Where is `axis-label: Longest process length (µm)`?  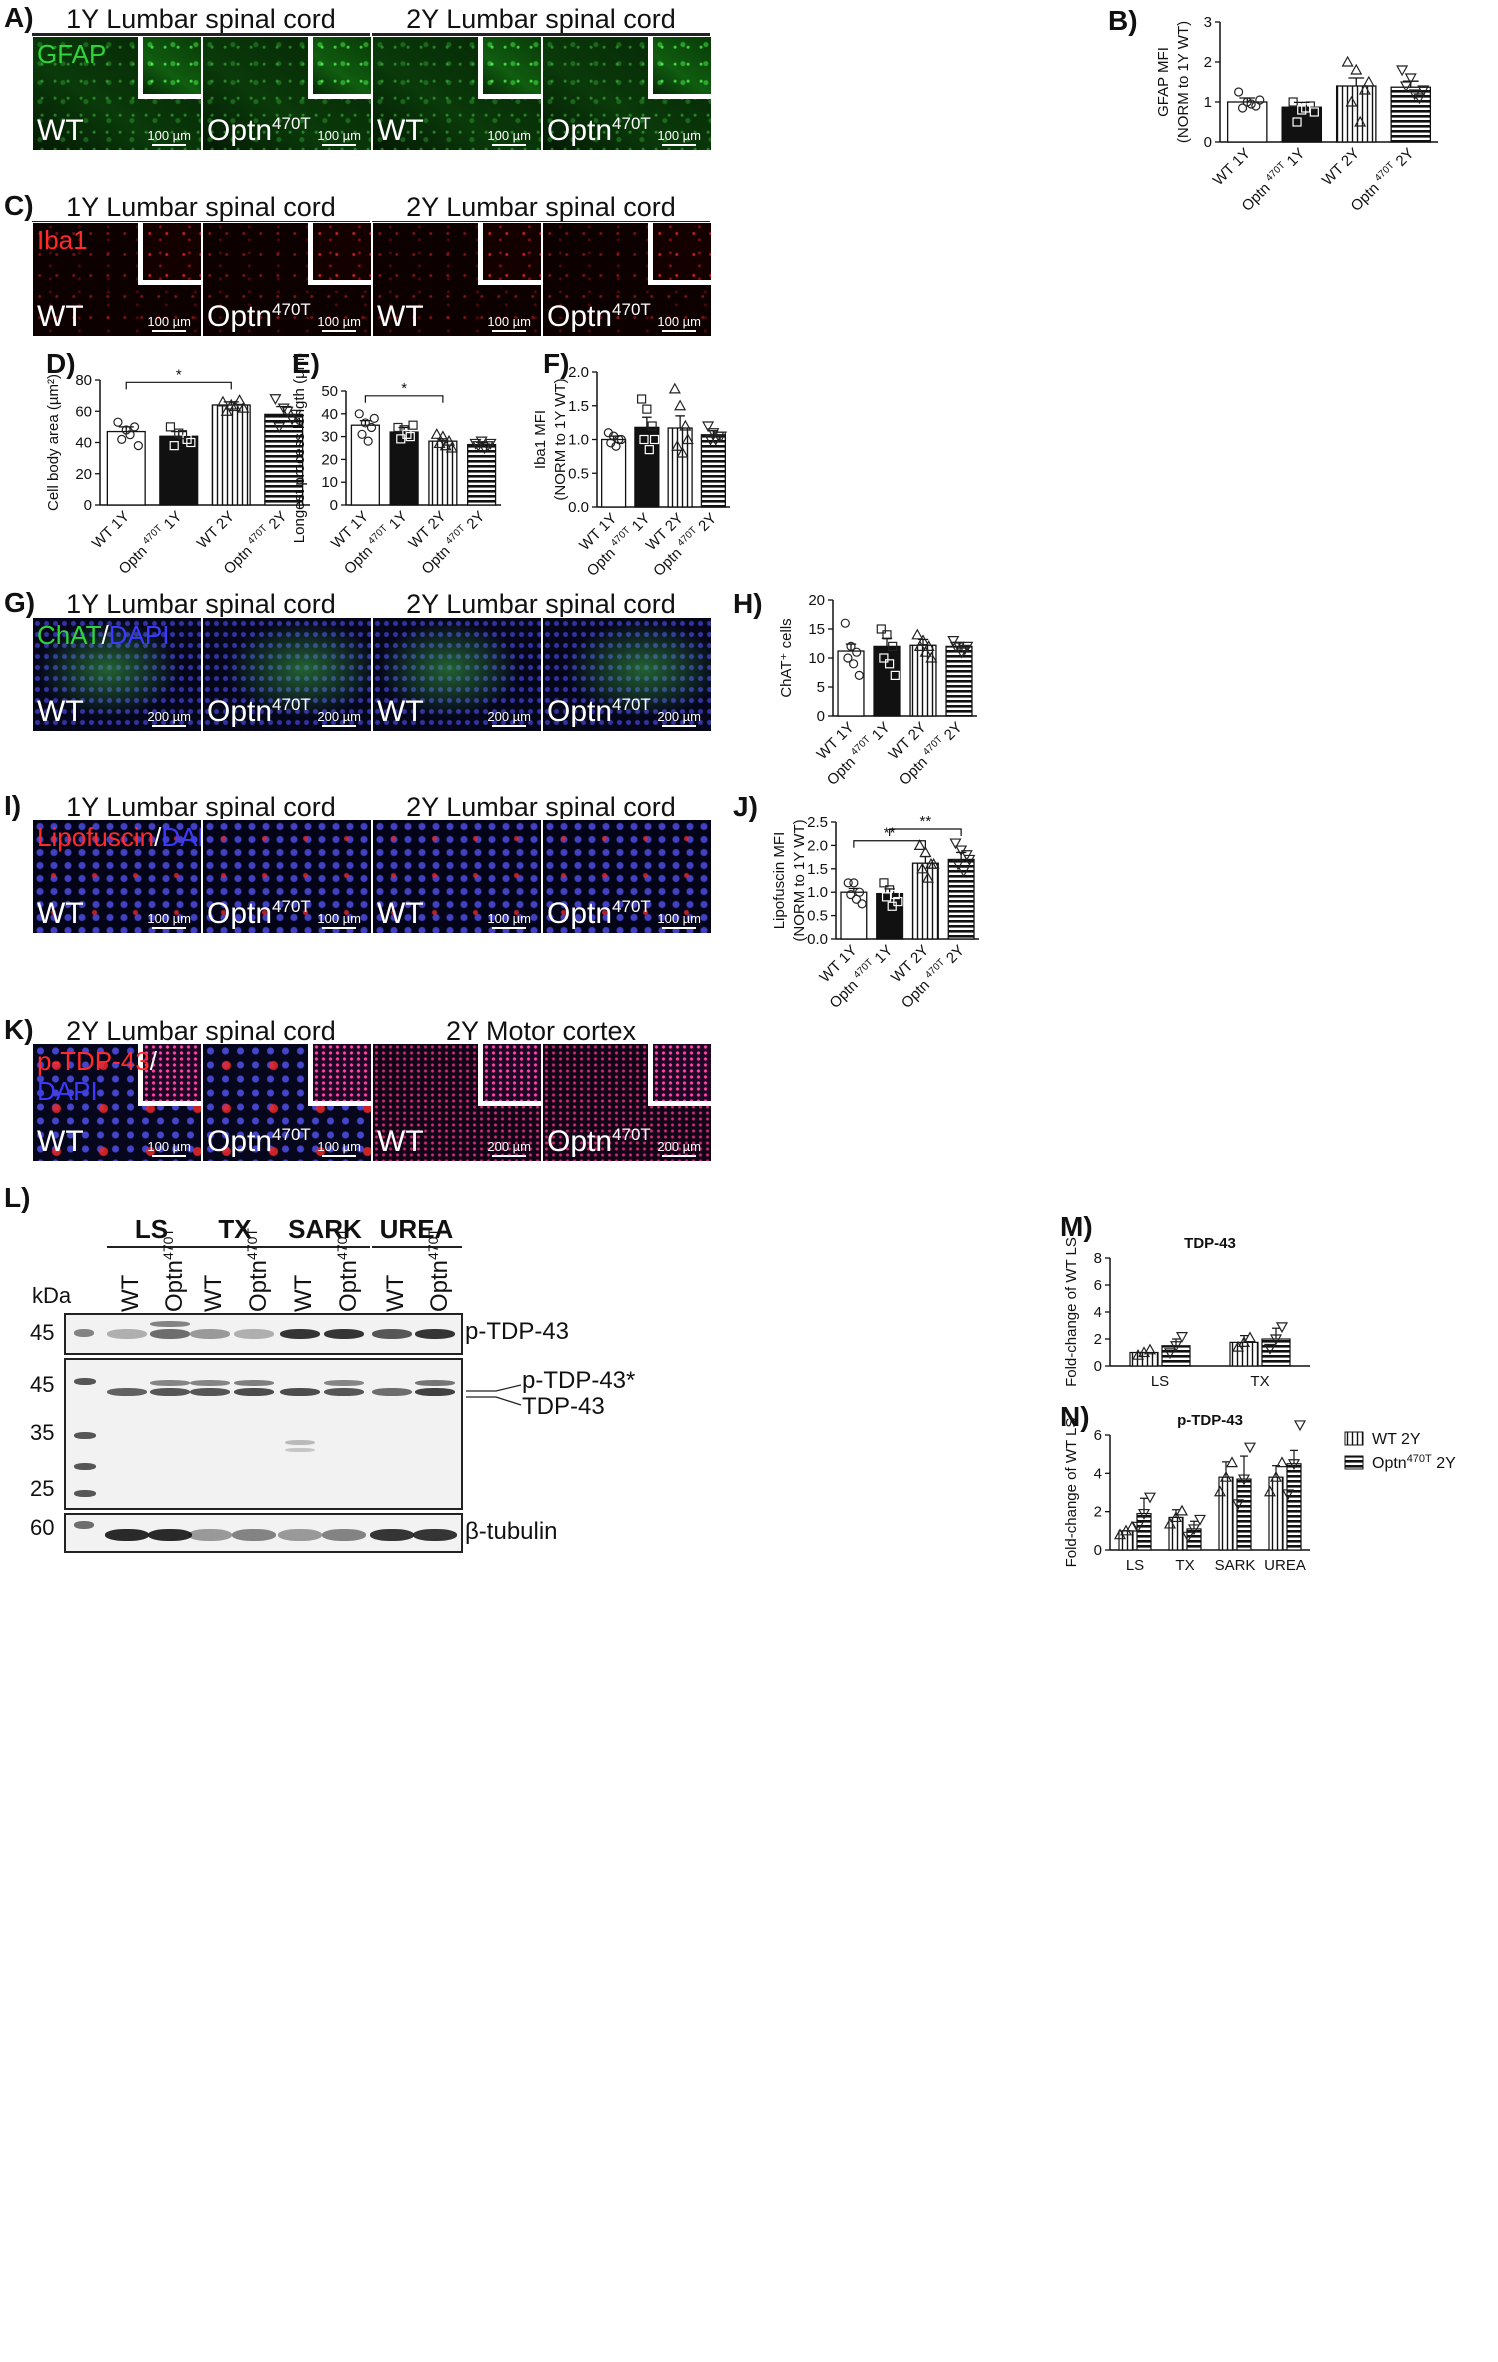
axis-label: Longest process length (µm) is located at coordinates (299, 448).